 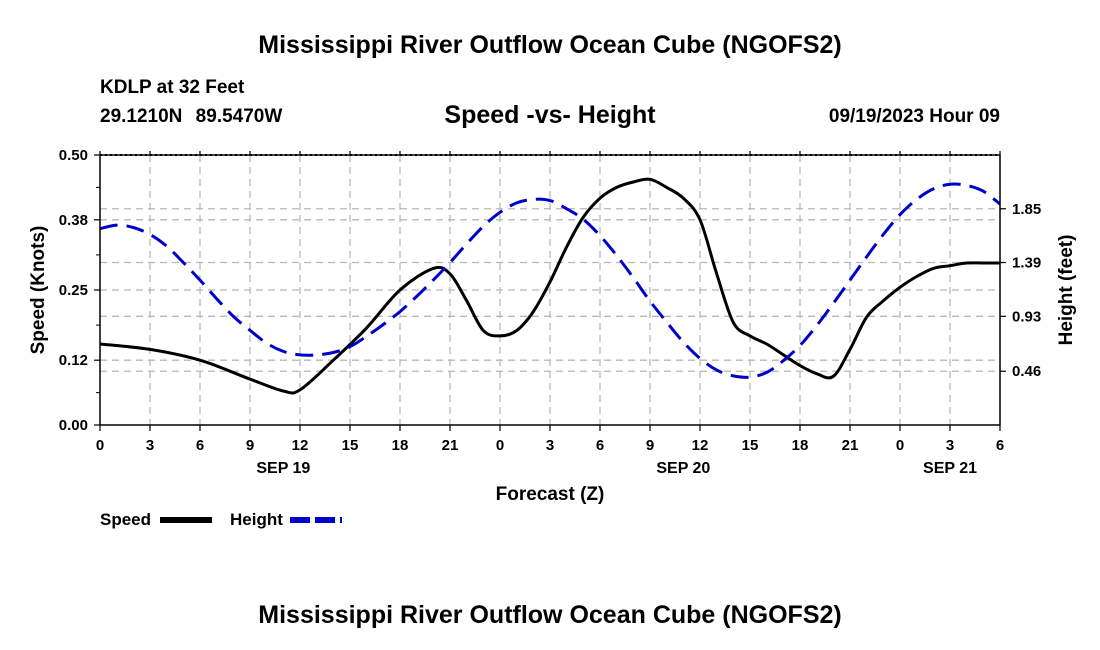 I want to click on legend-speed-label: Speed, so click(x=126, y=519).